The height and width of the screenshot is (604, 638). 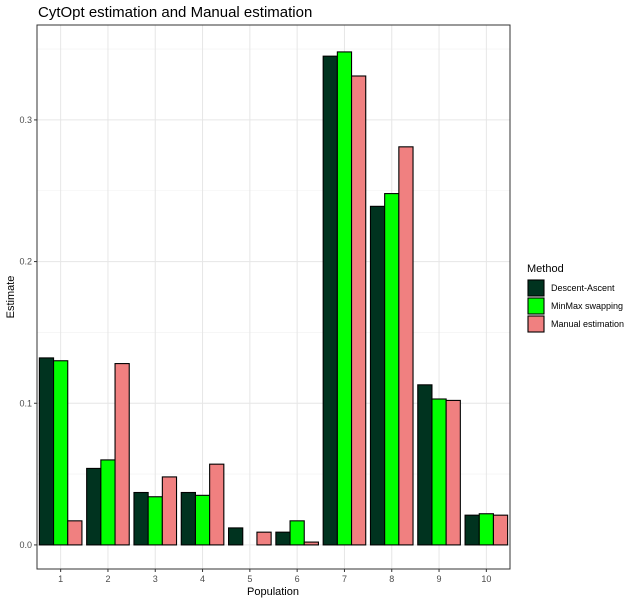 What do you see at coordinates (587, 324) in the screenshot?
I see `legend-label: Manual estimation` at bounding box center [587, 324].